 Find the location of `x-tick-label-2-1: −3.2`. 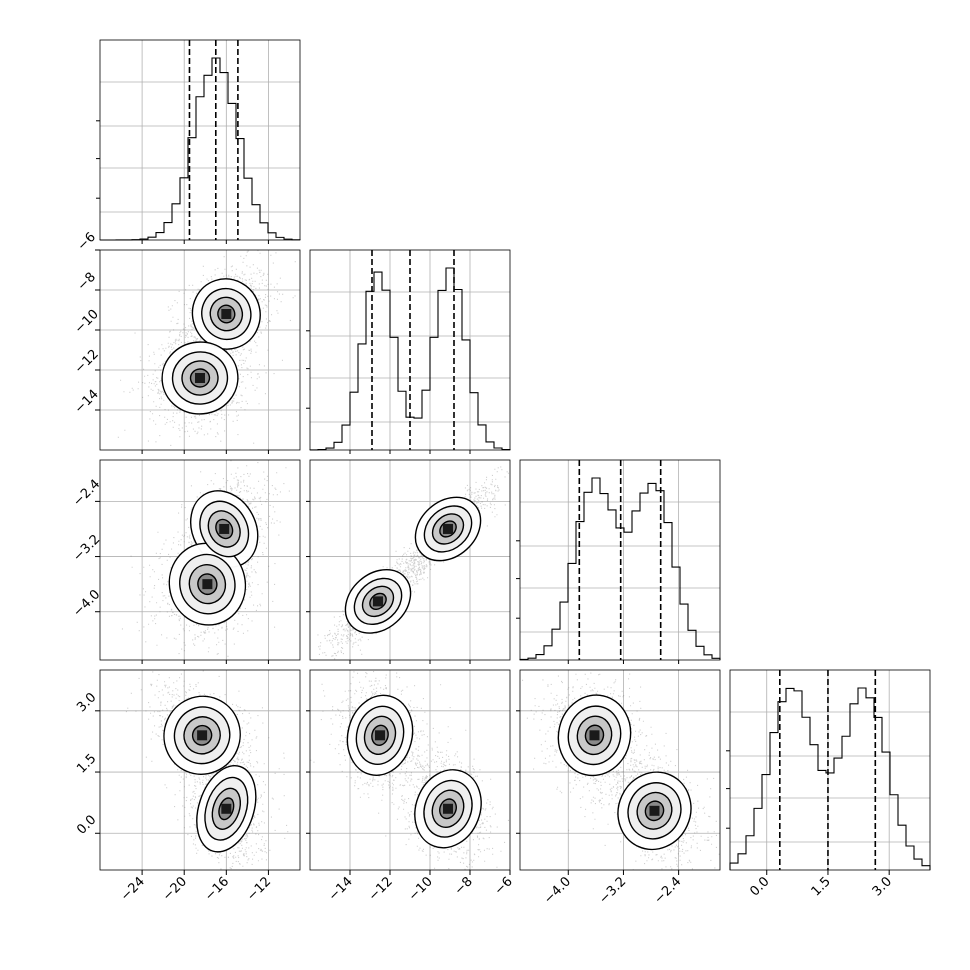

x-tick-label-2-1: −3.2 is located at coordinates (612, 890).